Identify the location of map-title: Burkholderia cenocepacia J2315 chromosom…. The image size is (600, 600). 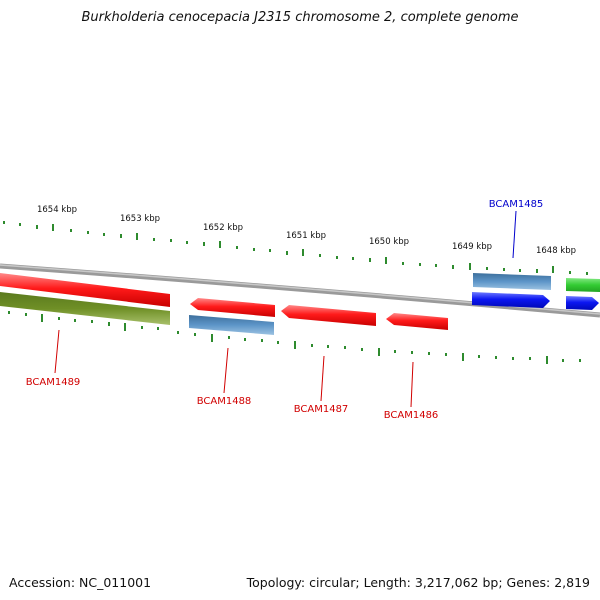
(300, 17).